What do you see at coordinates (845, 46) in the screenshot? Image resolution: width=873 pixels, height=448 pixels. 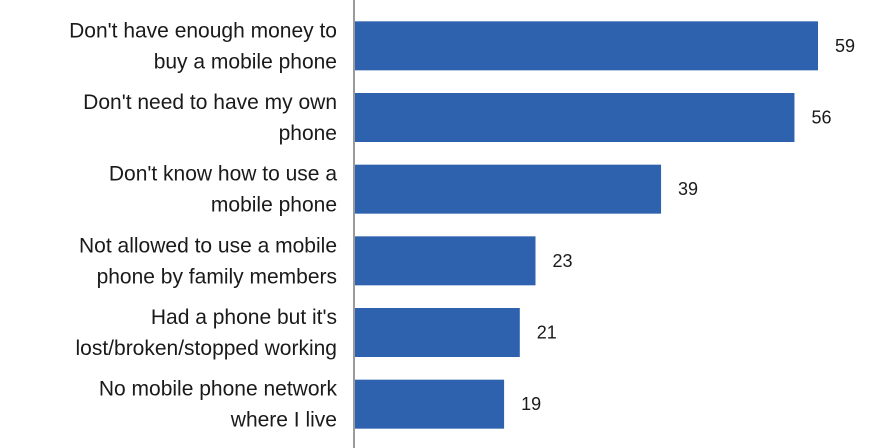 I see `value-label-0: 59` at bounding box center [845, 46].